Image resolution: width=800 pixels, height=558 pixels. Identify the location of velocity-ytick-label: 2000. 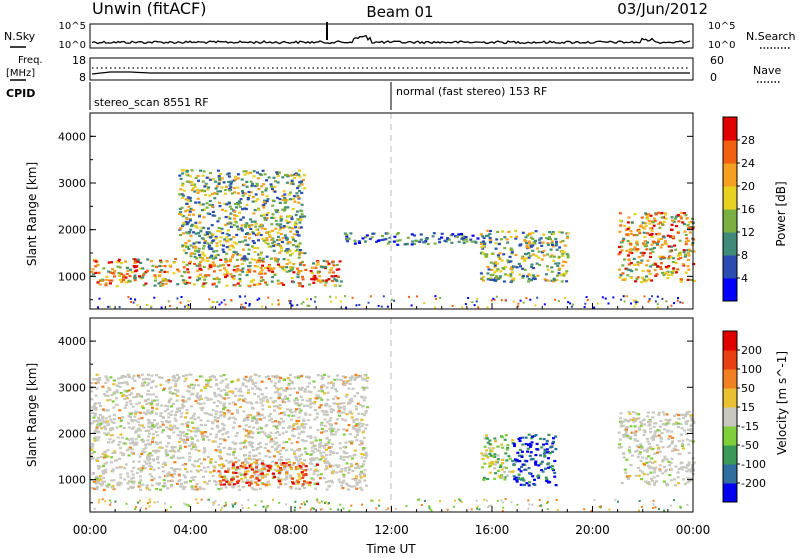
(72, 433).